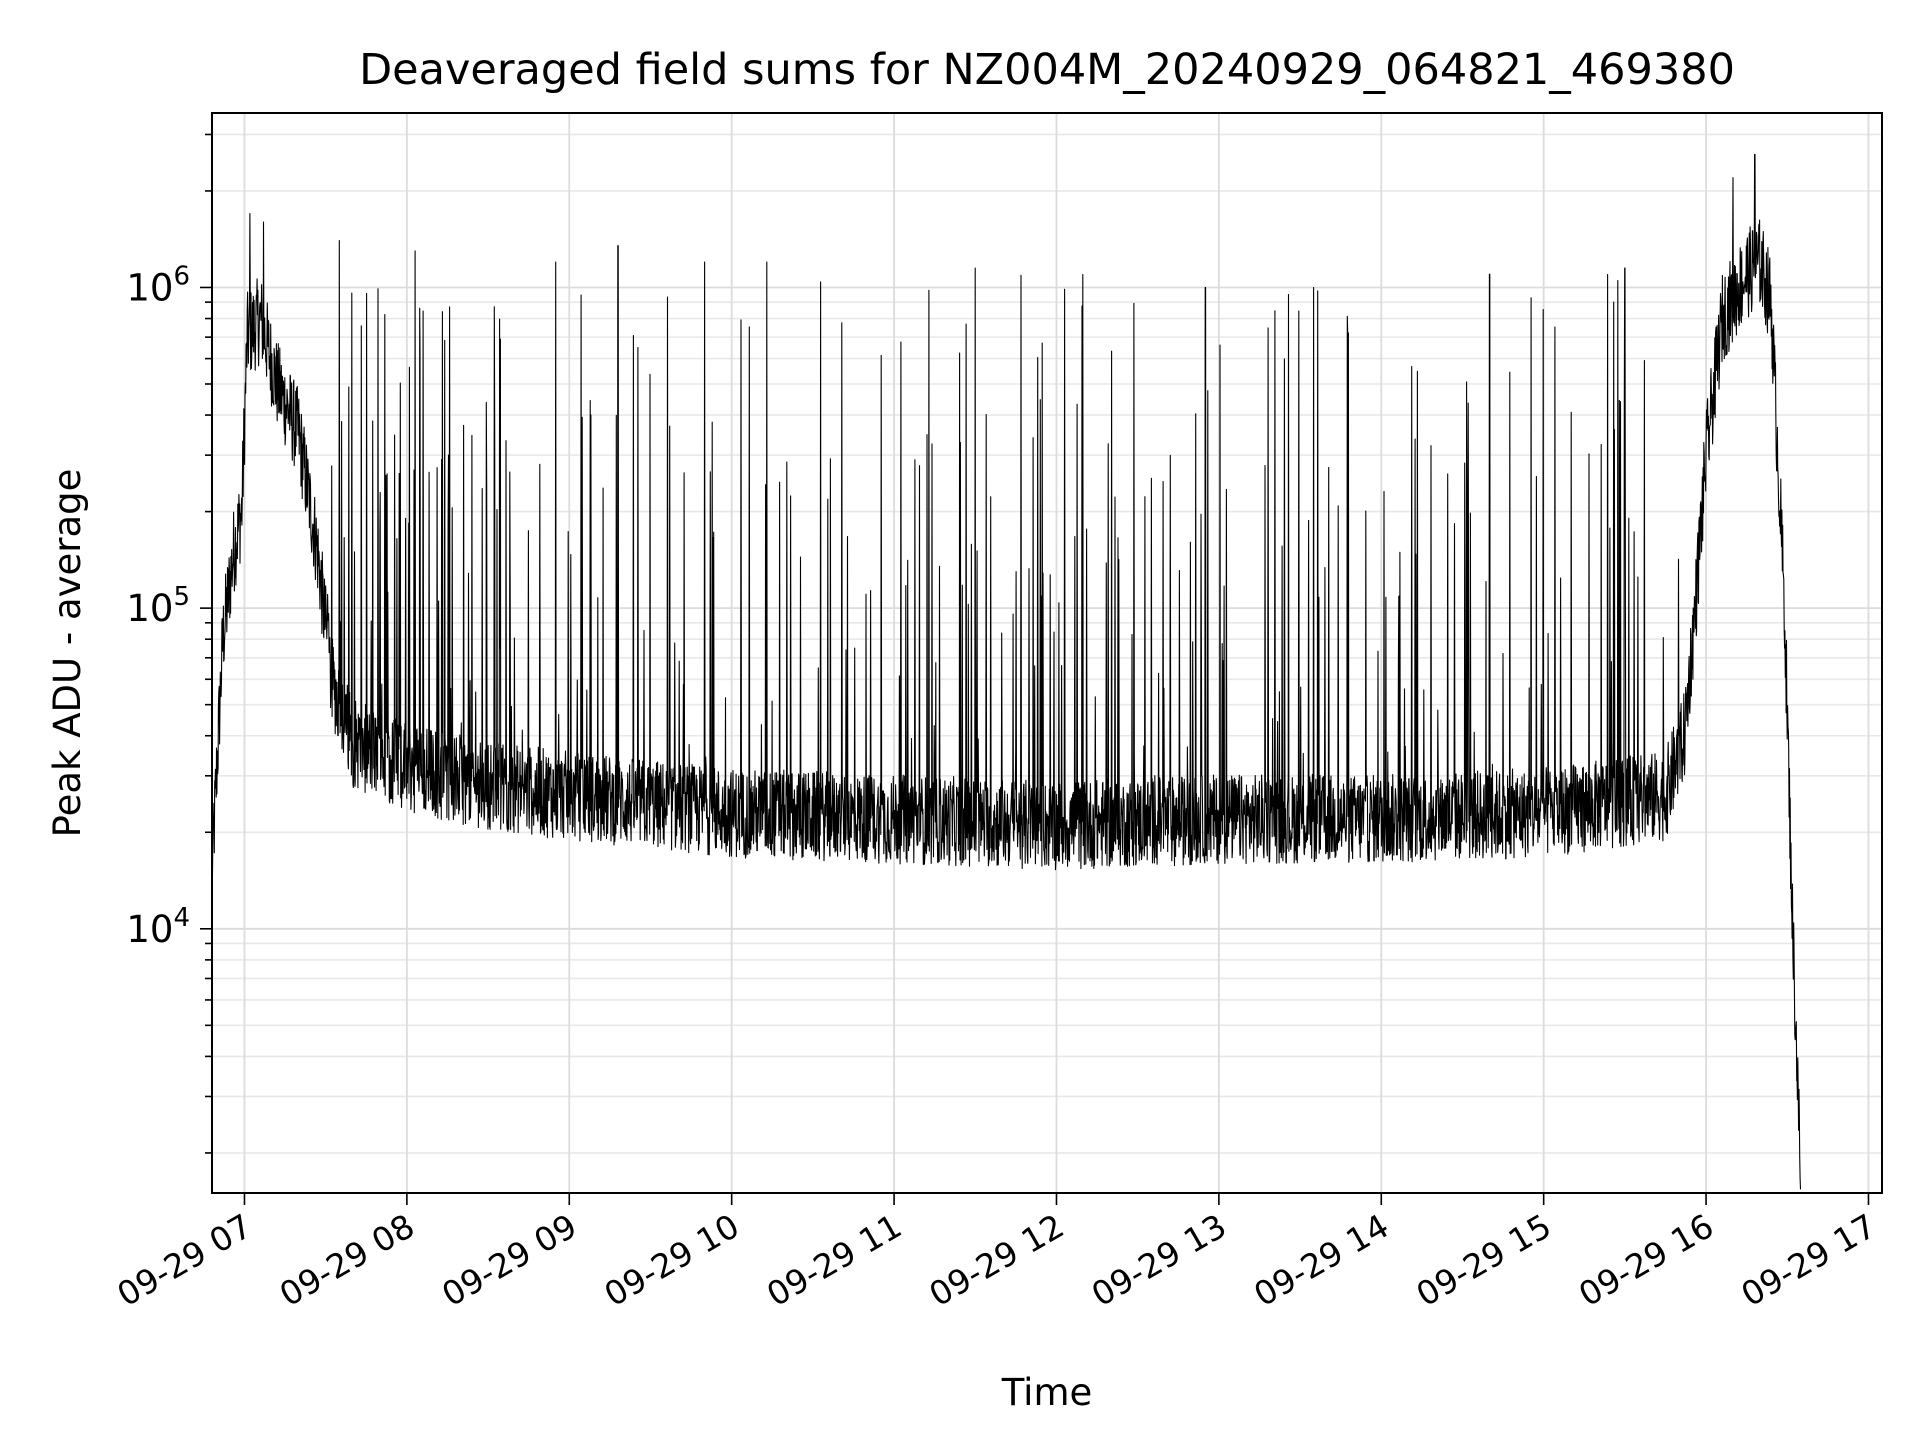  Describe the element at coordinates (158, 606) in the screenshot. I see `y-tick-label: 105` at that location.